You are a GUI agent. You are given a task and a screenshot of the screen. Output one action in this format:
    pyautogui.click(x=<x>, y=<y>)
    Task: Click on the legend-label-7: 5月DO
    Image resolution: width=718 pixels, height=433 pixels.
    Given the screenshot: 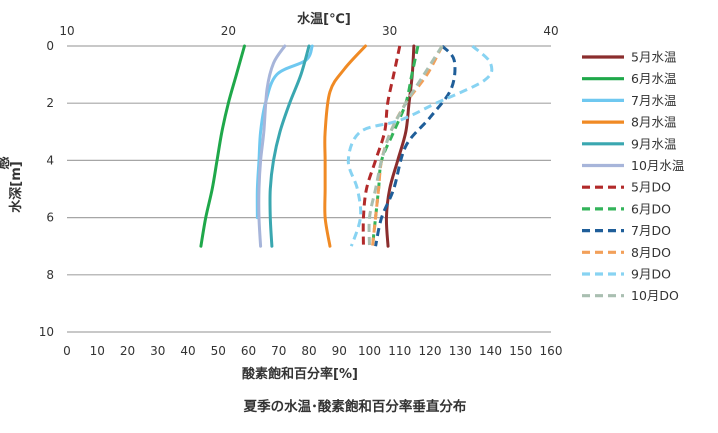 What is the action you would take?
    pyautogui.click(x=651, y=187)
    